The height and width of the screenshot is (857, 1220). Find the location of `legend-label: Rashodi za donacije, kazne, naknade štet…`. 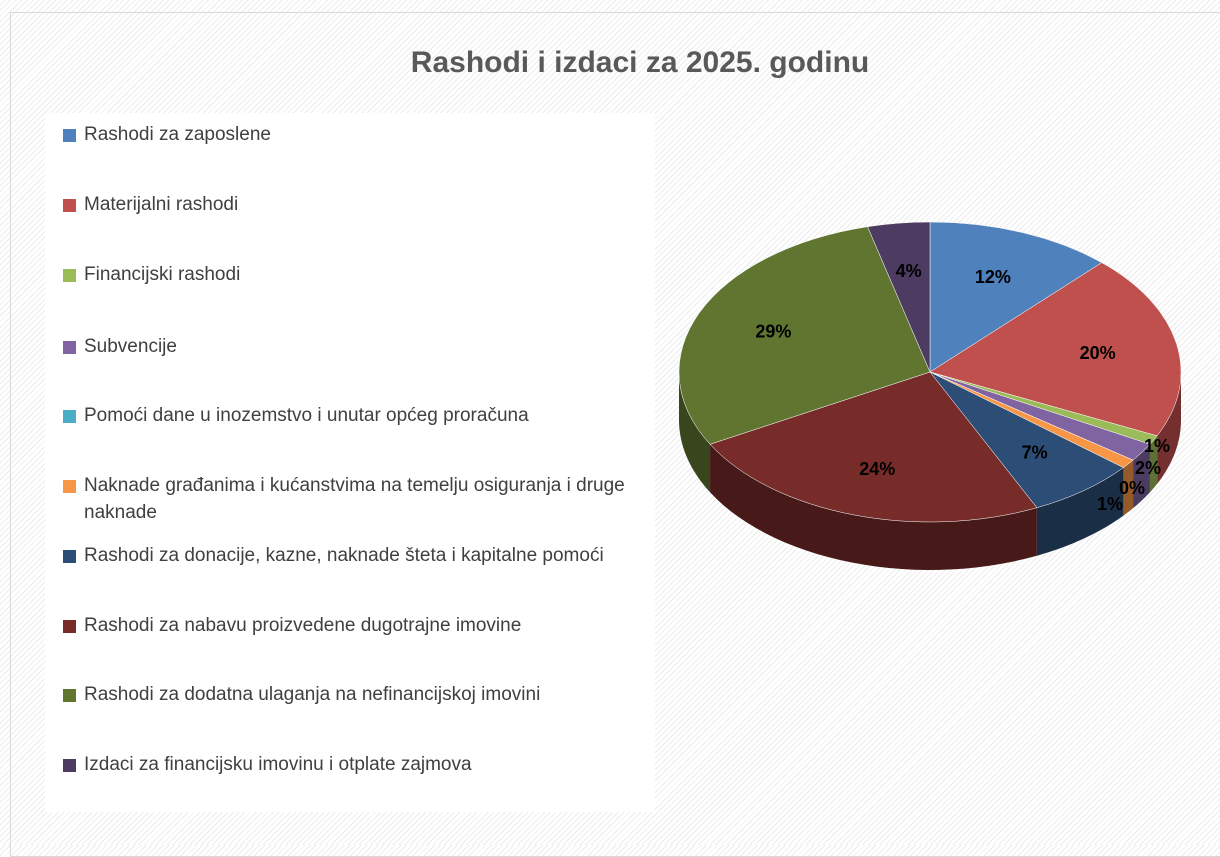

legend-label: Rashodi za donacije, kazne, naknade štet… is located at coordinates (344, 555).